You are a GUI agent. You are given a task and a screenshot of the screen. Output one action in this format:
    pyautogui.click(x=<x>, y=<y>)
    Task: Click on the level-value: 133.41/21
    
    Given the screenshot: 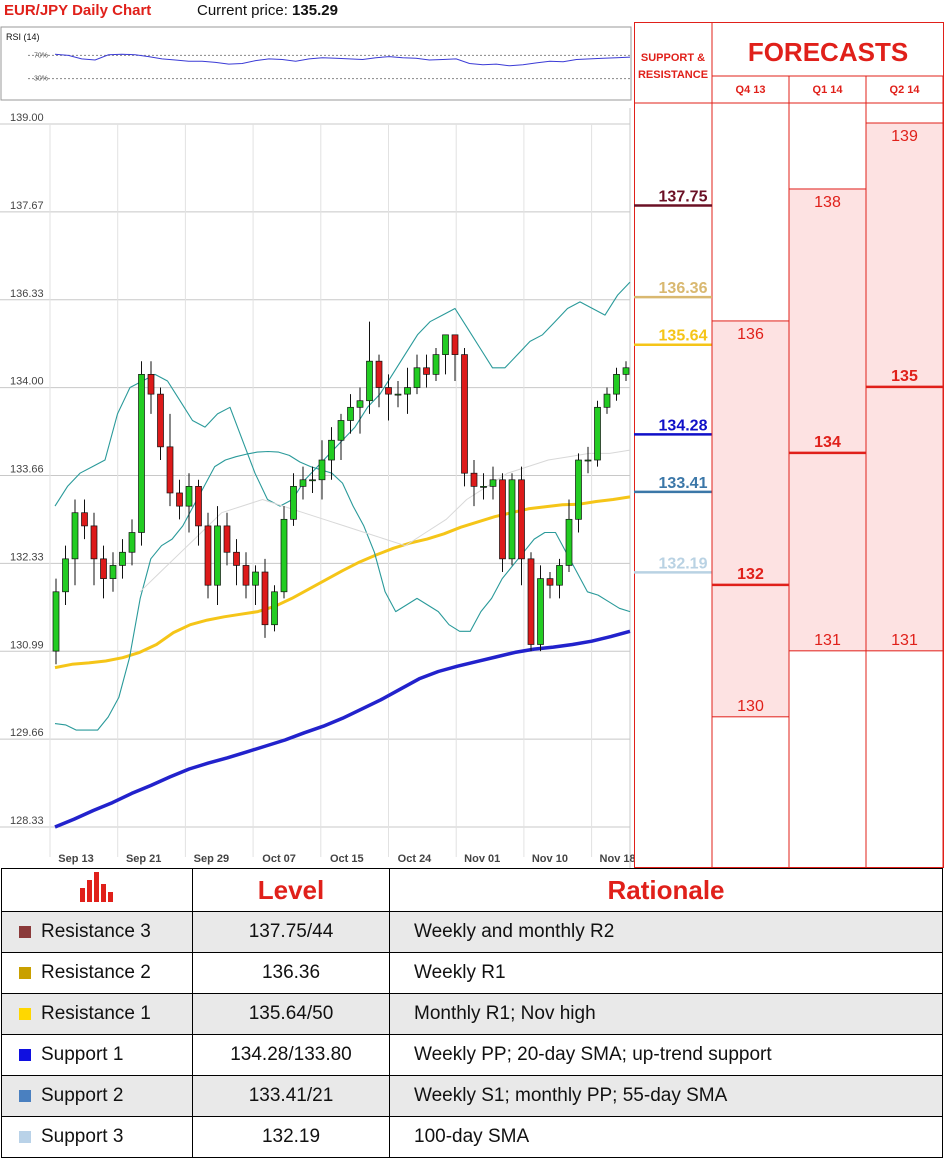 What is the action you would take?
    pyautogui.click(x=291, y=1096)
    